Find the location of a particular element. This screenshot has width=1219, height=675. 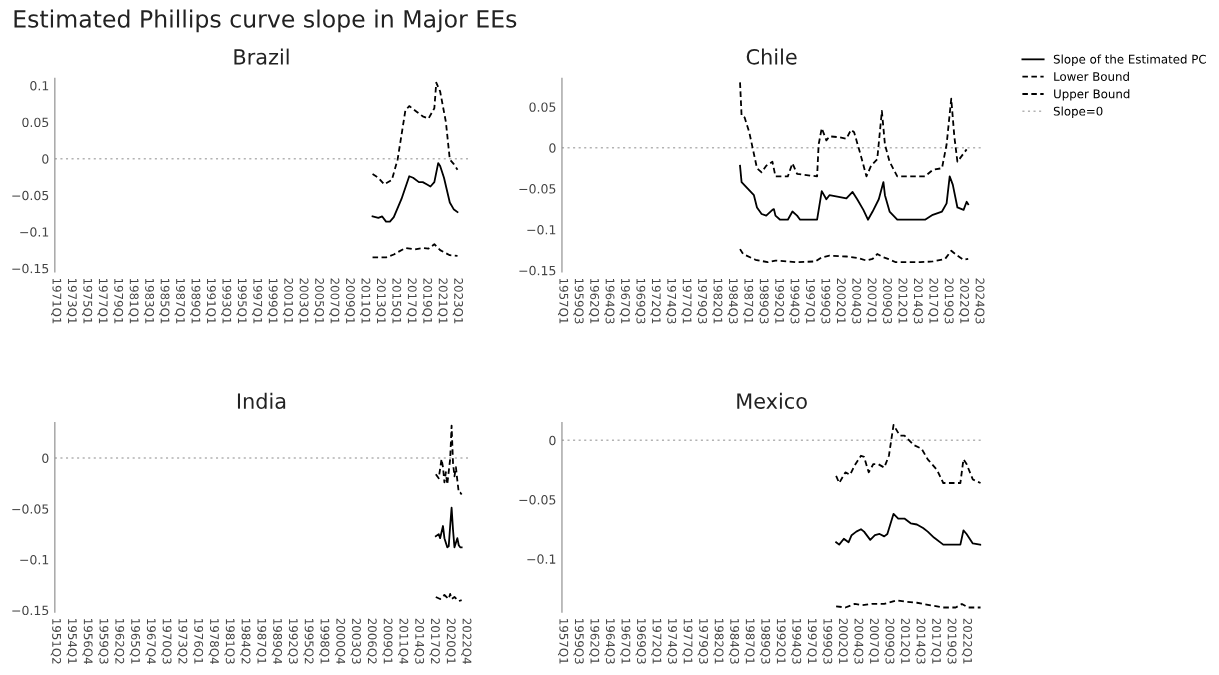

x-tick-label: 1962Q1 is located at coordinates (594, 641).